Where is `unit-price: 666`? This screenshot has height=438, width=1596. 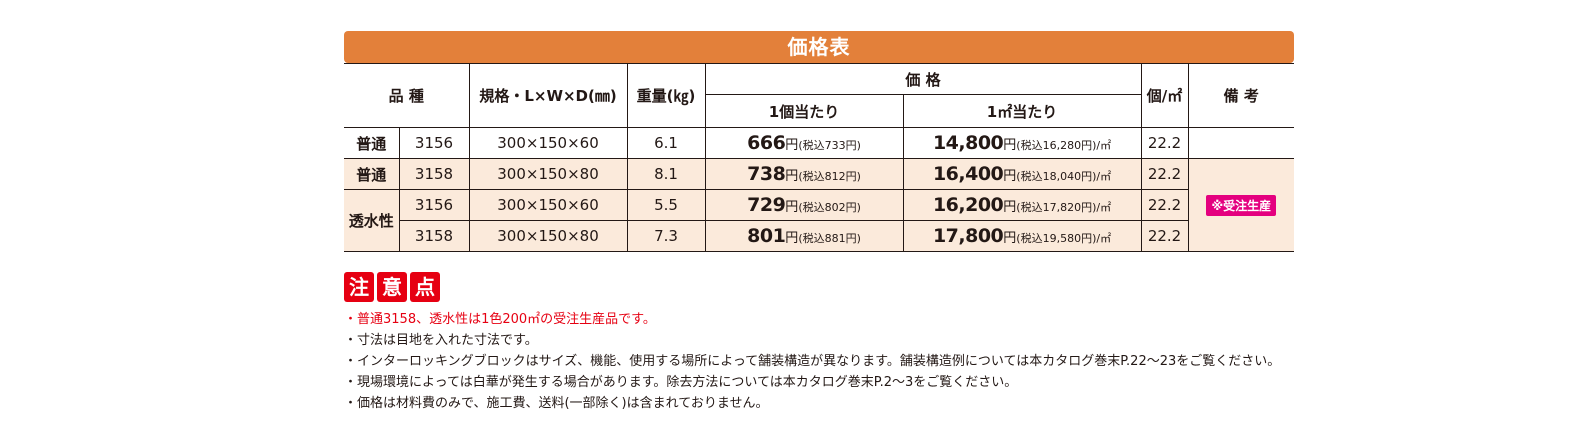 unit-price: 666 is located at coordinates (766, 143).